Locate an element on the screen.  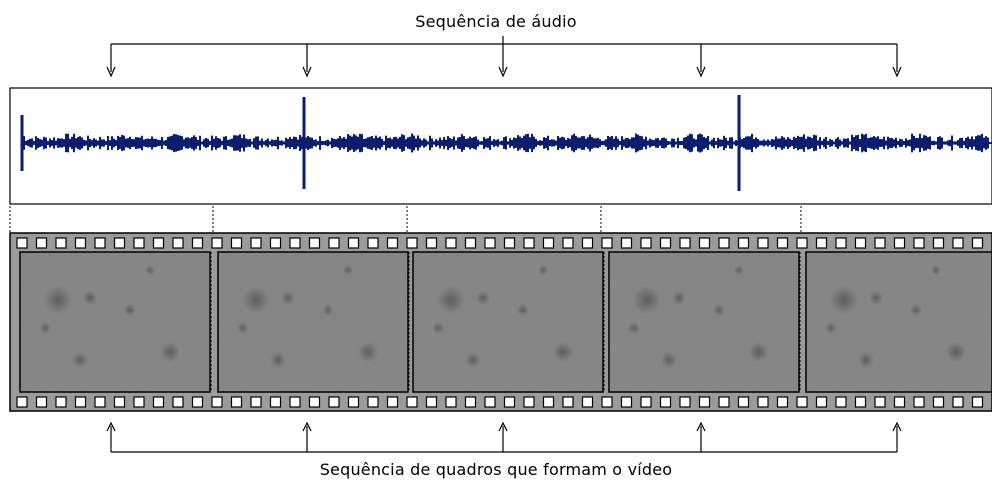
audio-bracket is located at coordinates (504, 57).